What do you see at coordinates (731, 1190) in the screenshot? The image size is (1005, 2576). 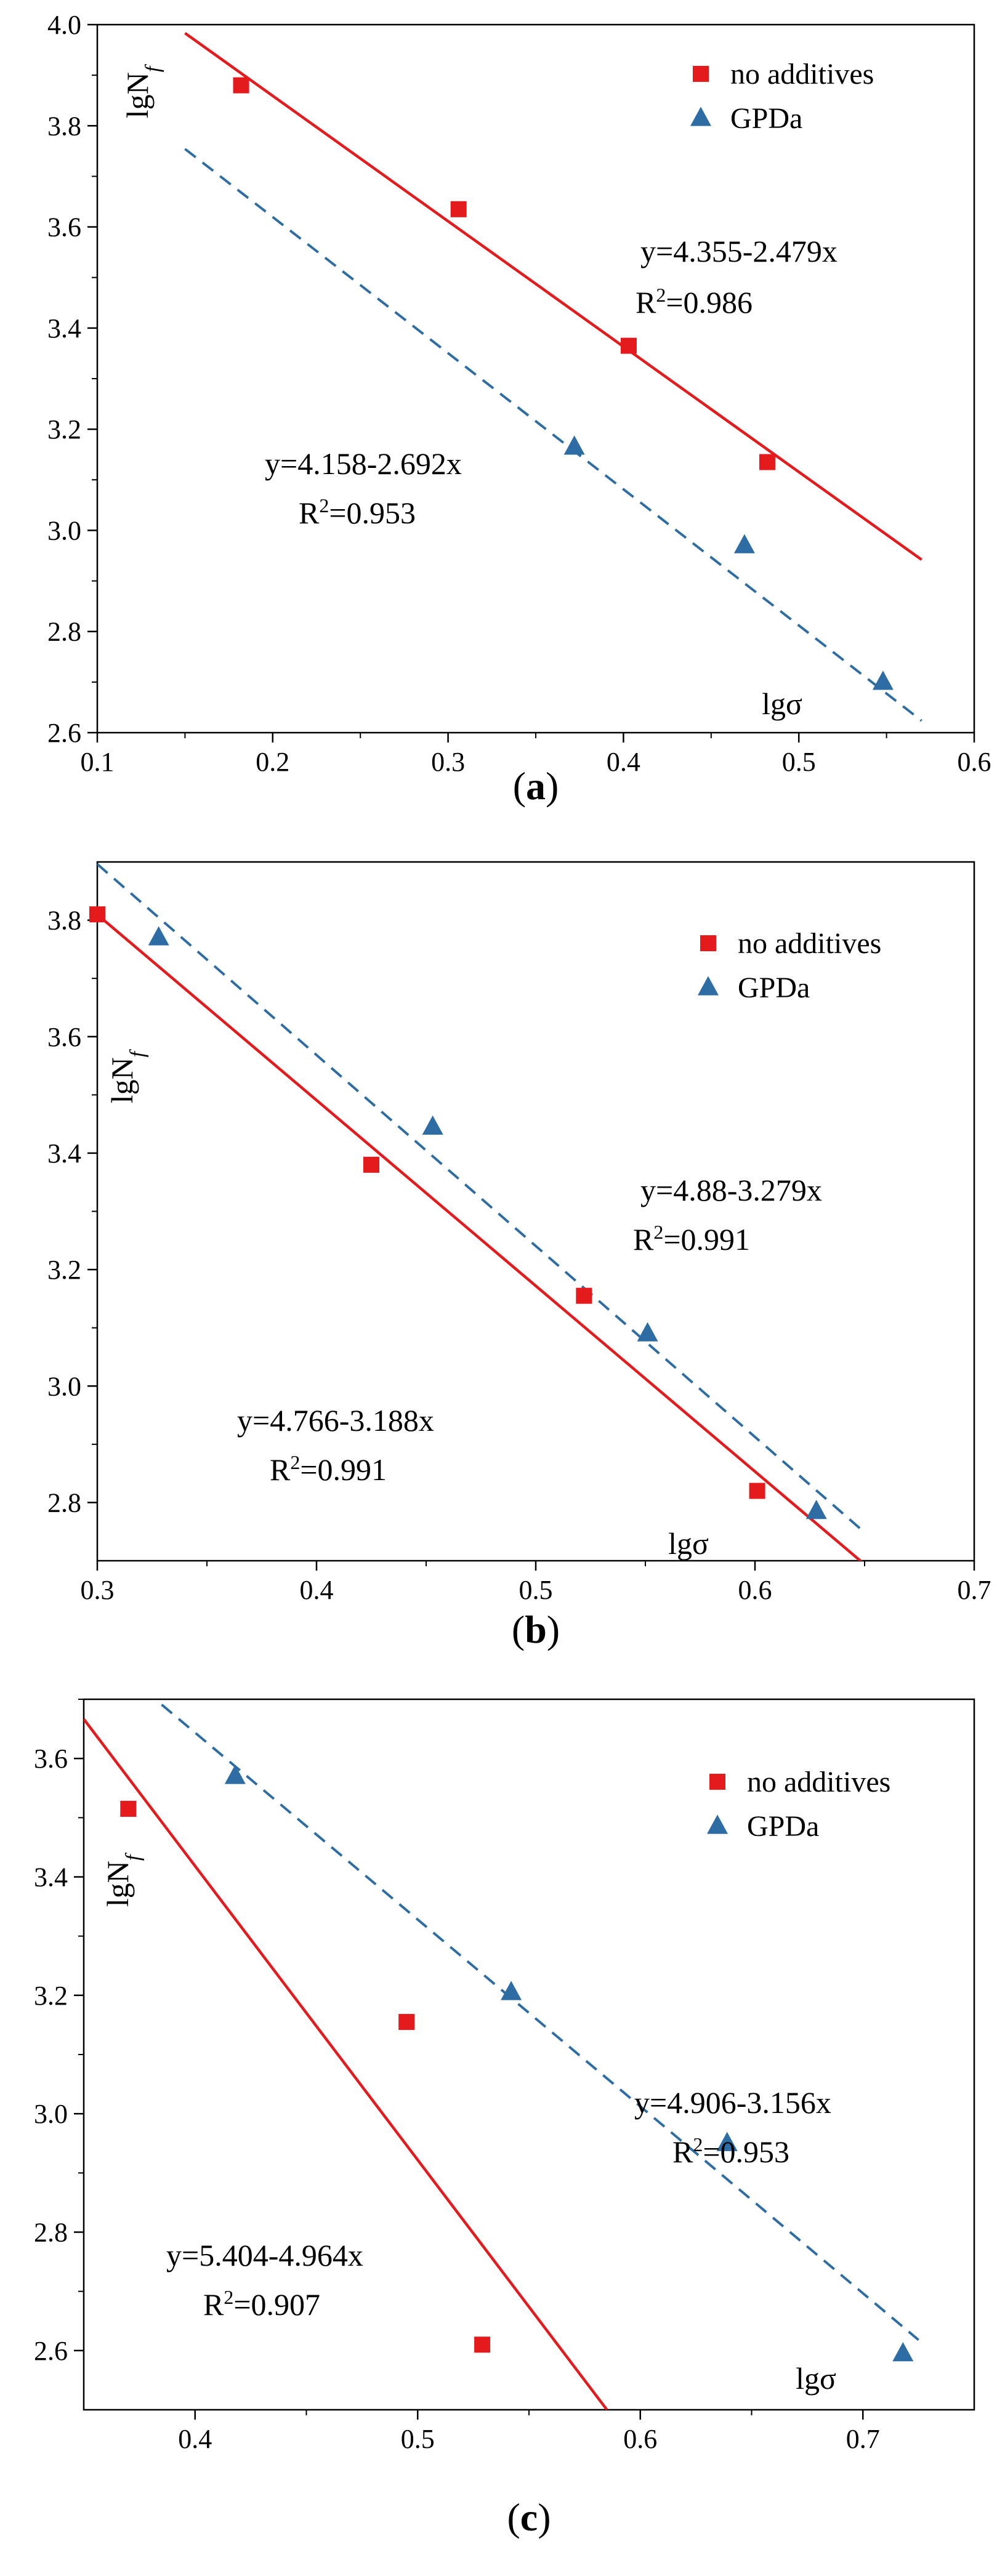 I see `fit-equation: y=4.88-3.279x` at bounding box center [731, 1190].